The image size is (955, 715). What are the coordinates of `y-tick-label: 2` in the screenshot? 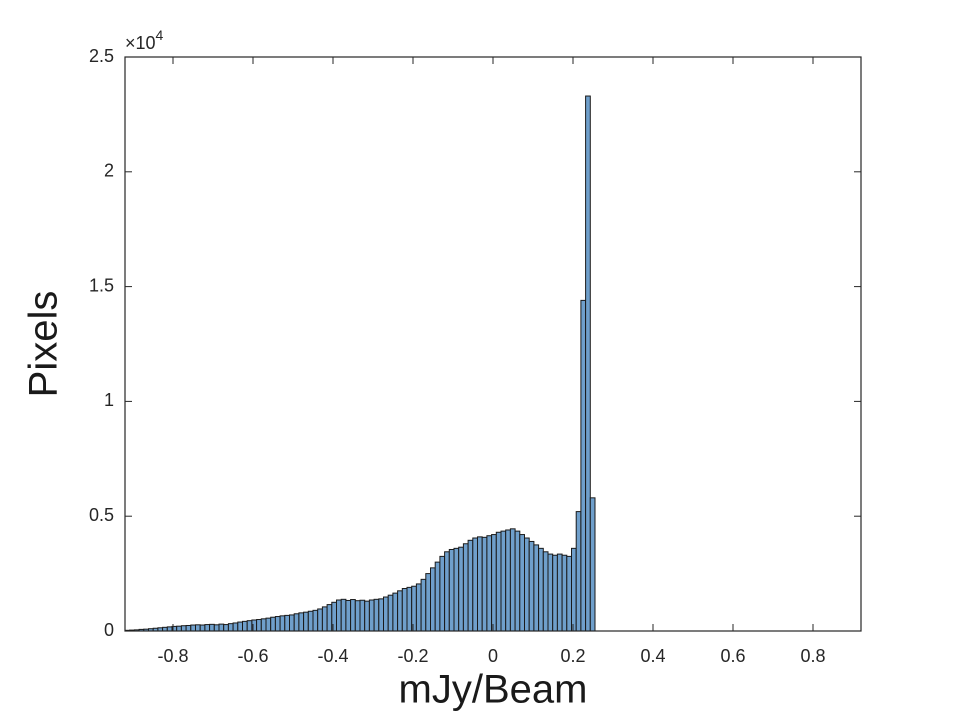 It's located at (109, 171).